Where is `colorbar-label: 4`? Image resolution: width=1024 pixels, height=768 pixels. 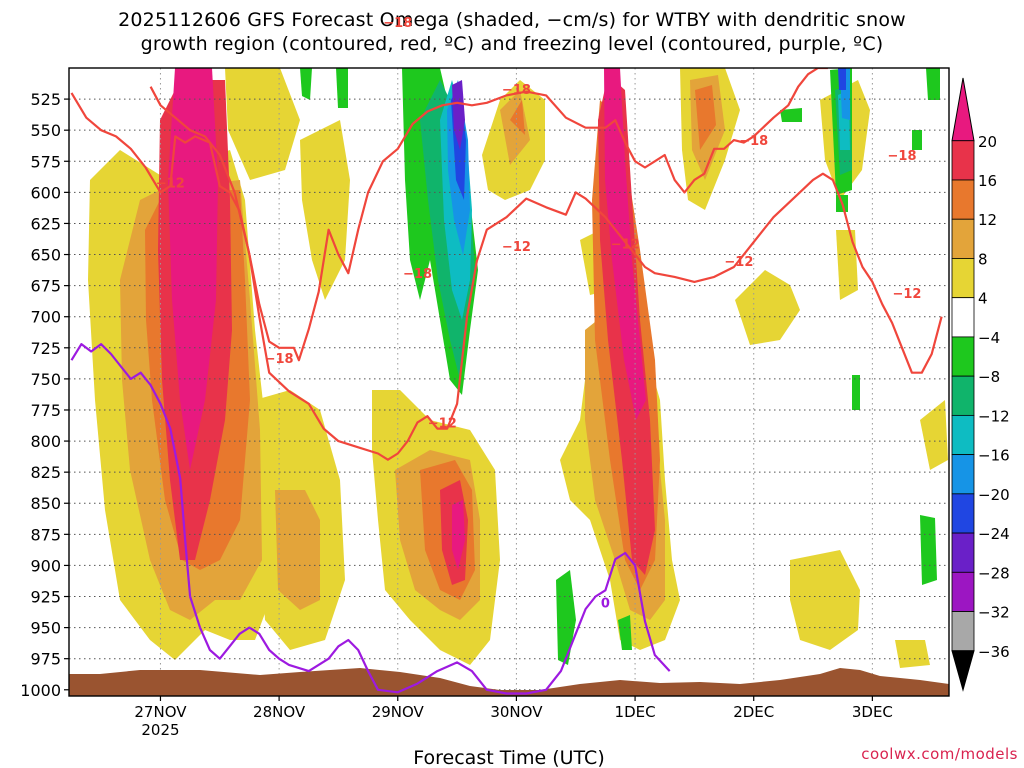
colorbar-label: 4 is located at coordinates (983, 299).